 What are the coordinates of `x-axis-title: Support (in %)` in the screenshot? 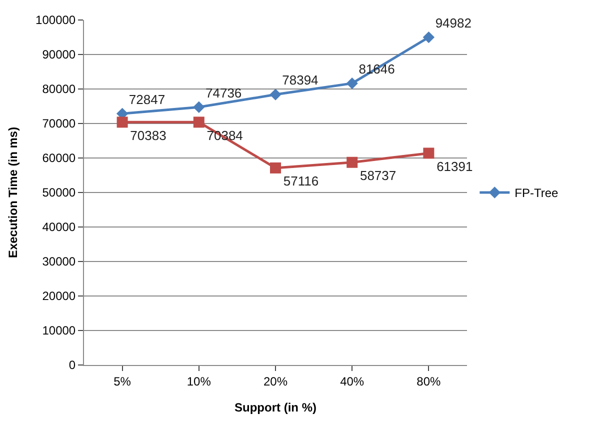 It's located at (275, 407).